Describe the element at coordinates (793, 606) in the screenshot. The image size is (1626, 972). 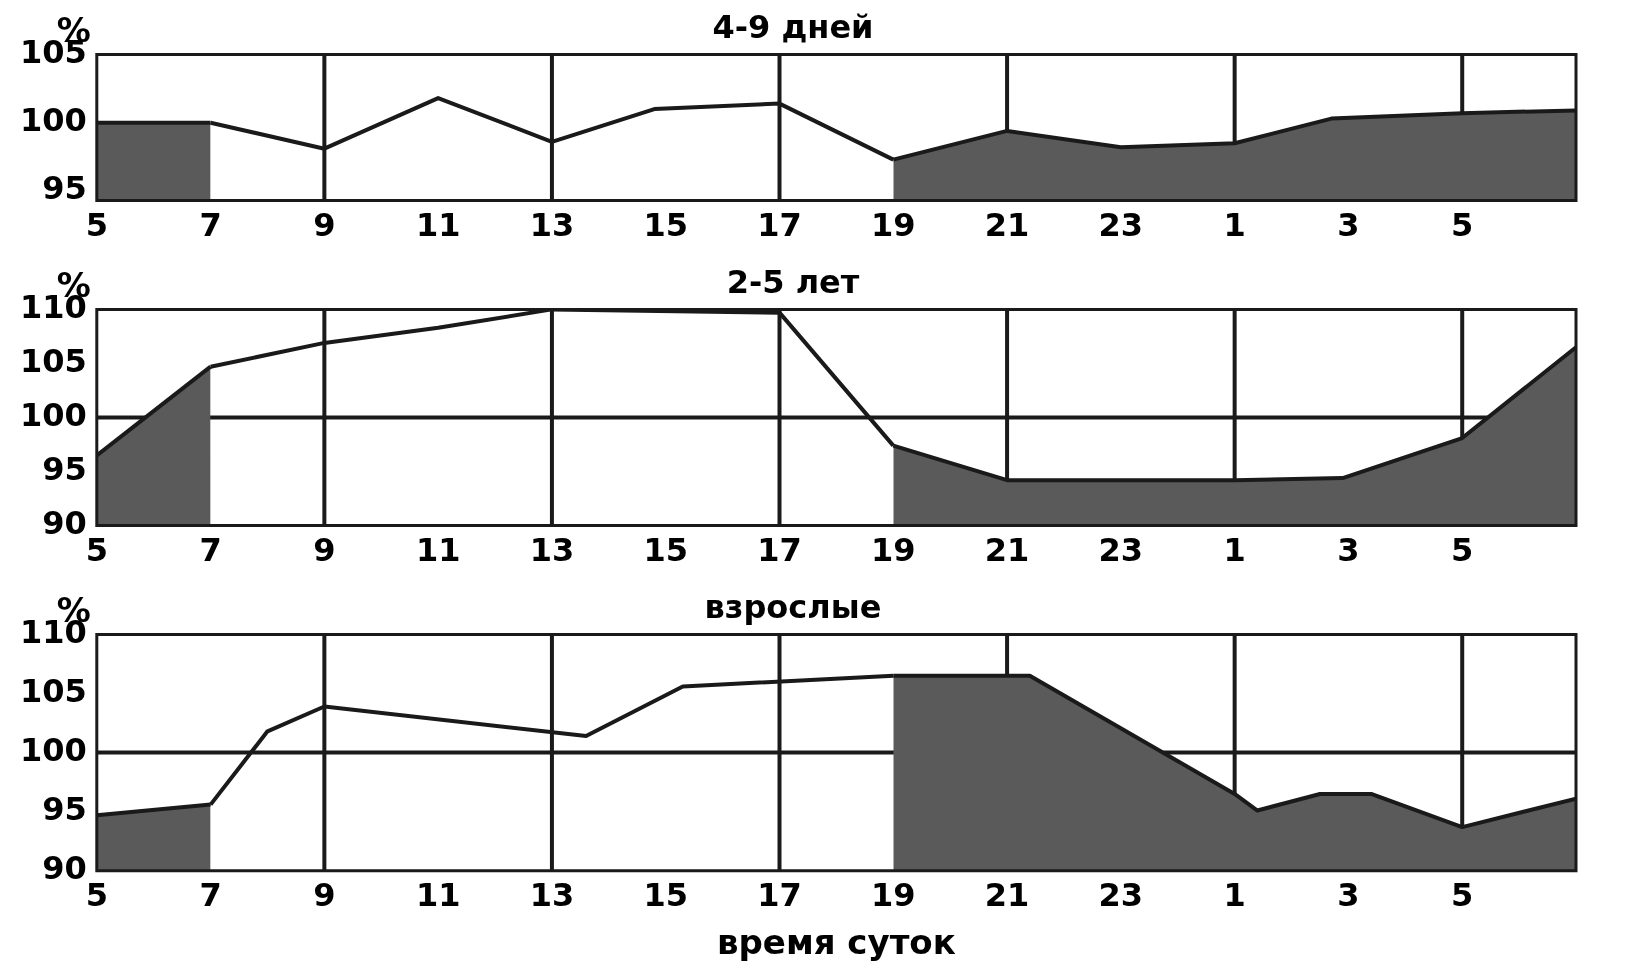
I see `chart-title: взрослые` at that location.